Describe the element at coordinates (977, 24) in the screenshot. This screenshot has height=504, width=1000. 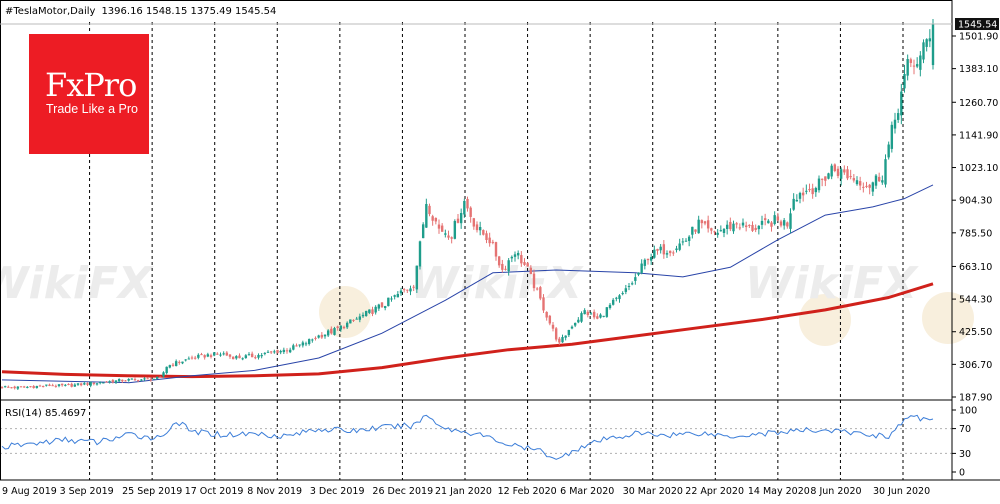
I see `last-price-tag` at that location.